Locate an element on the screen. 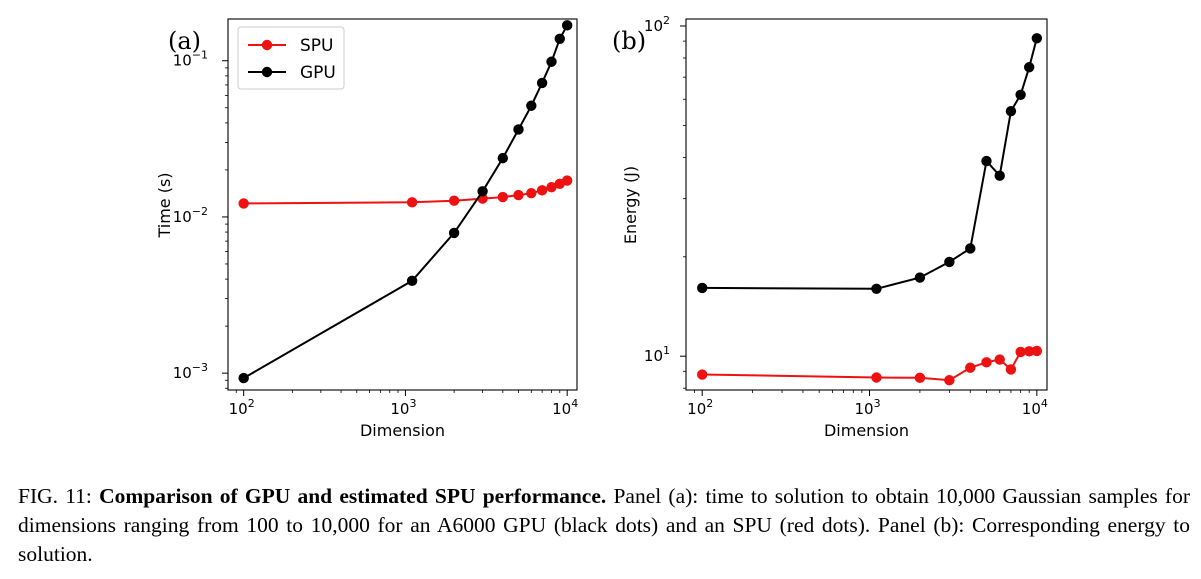 This screenshot has height=579, width=1201. y-axis-label: Energy (J) is located at coordinates (630, 205).